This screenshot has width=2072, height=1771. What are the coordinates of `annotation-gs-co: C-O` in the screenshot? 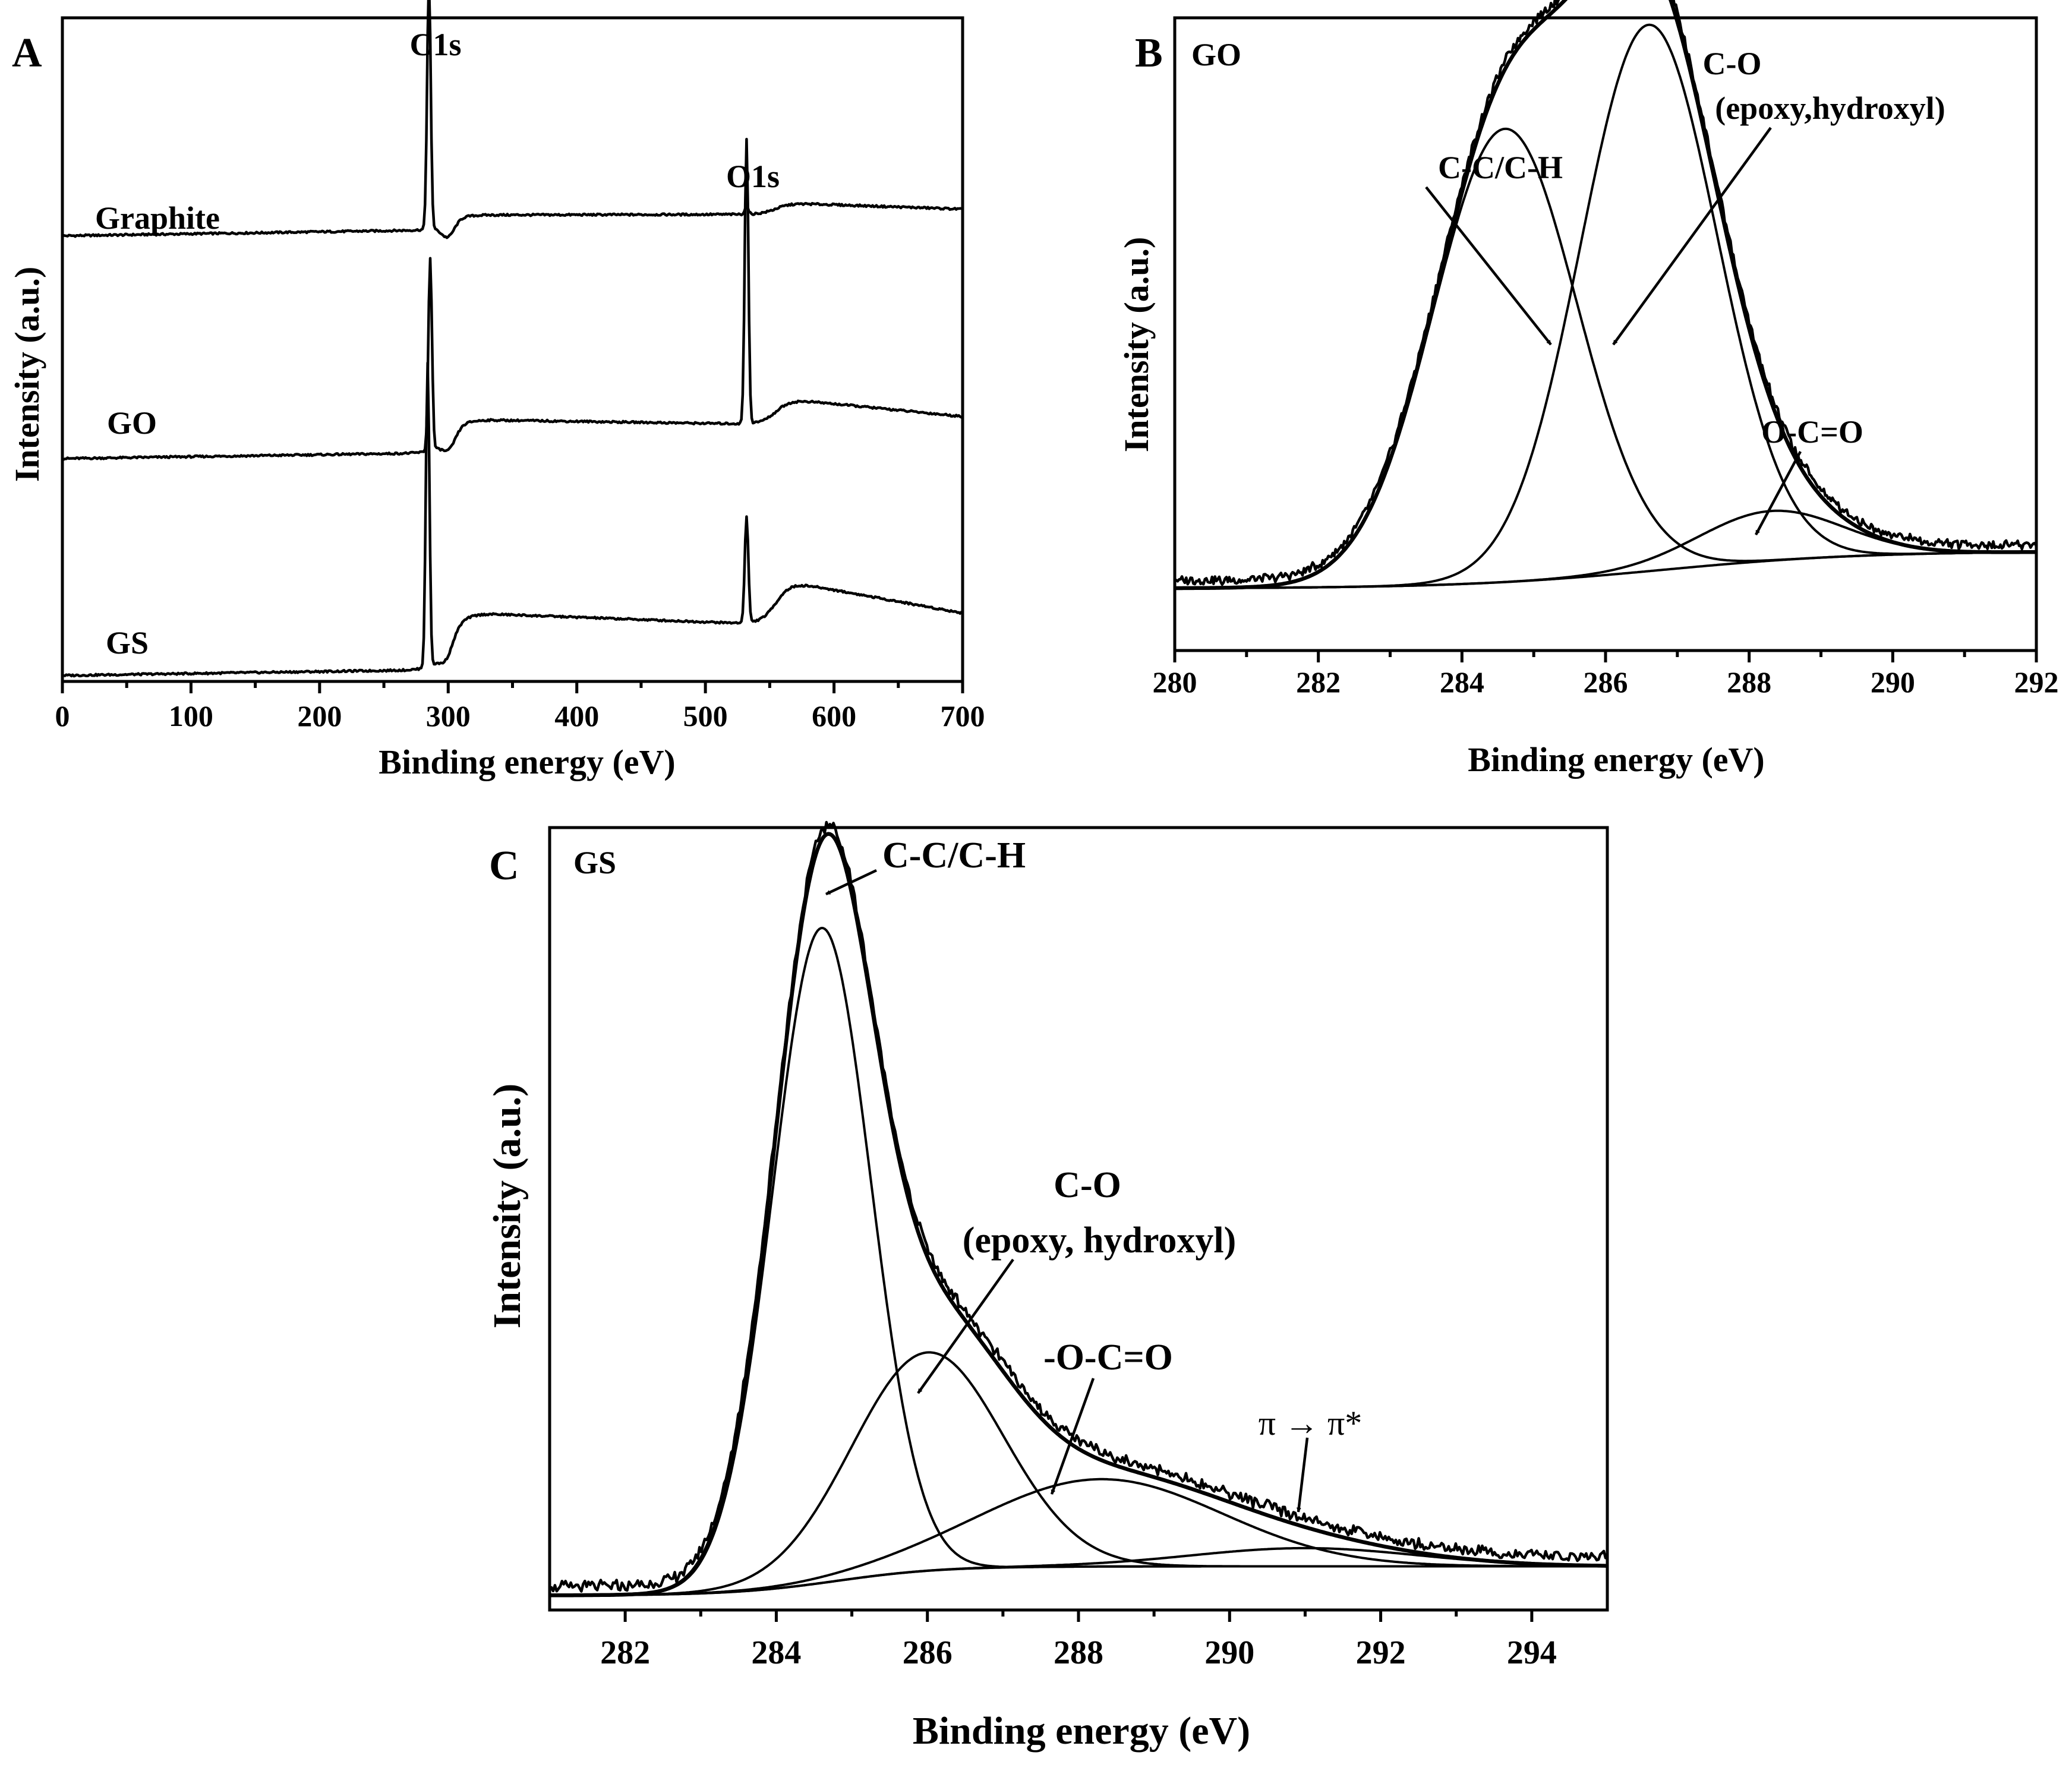 It's located at (1087, 1185).